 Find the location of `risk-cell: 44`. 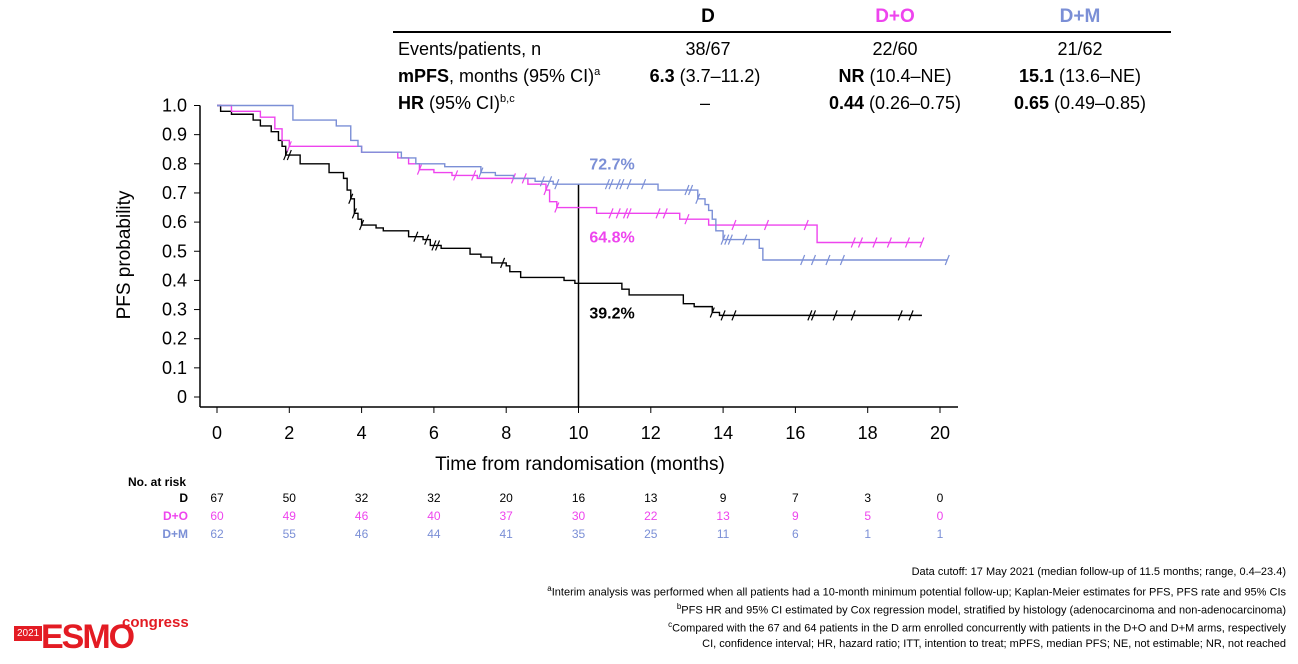

risk-cell: 44 is located at coordinates (434, 534).